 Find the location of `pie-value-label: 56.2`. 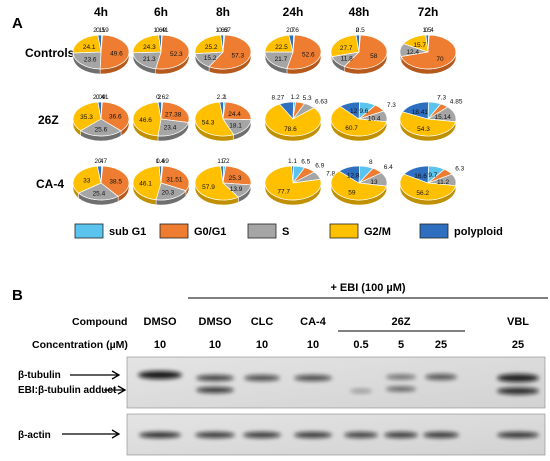

pie-value-label: 56.2 is located at coordinates (422, 193).